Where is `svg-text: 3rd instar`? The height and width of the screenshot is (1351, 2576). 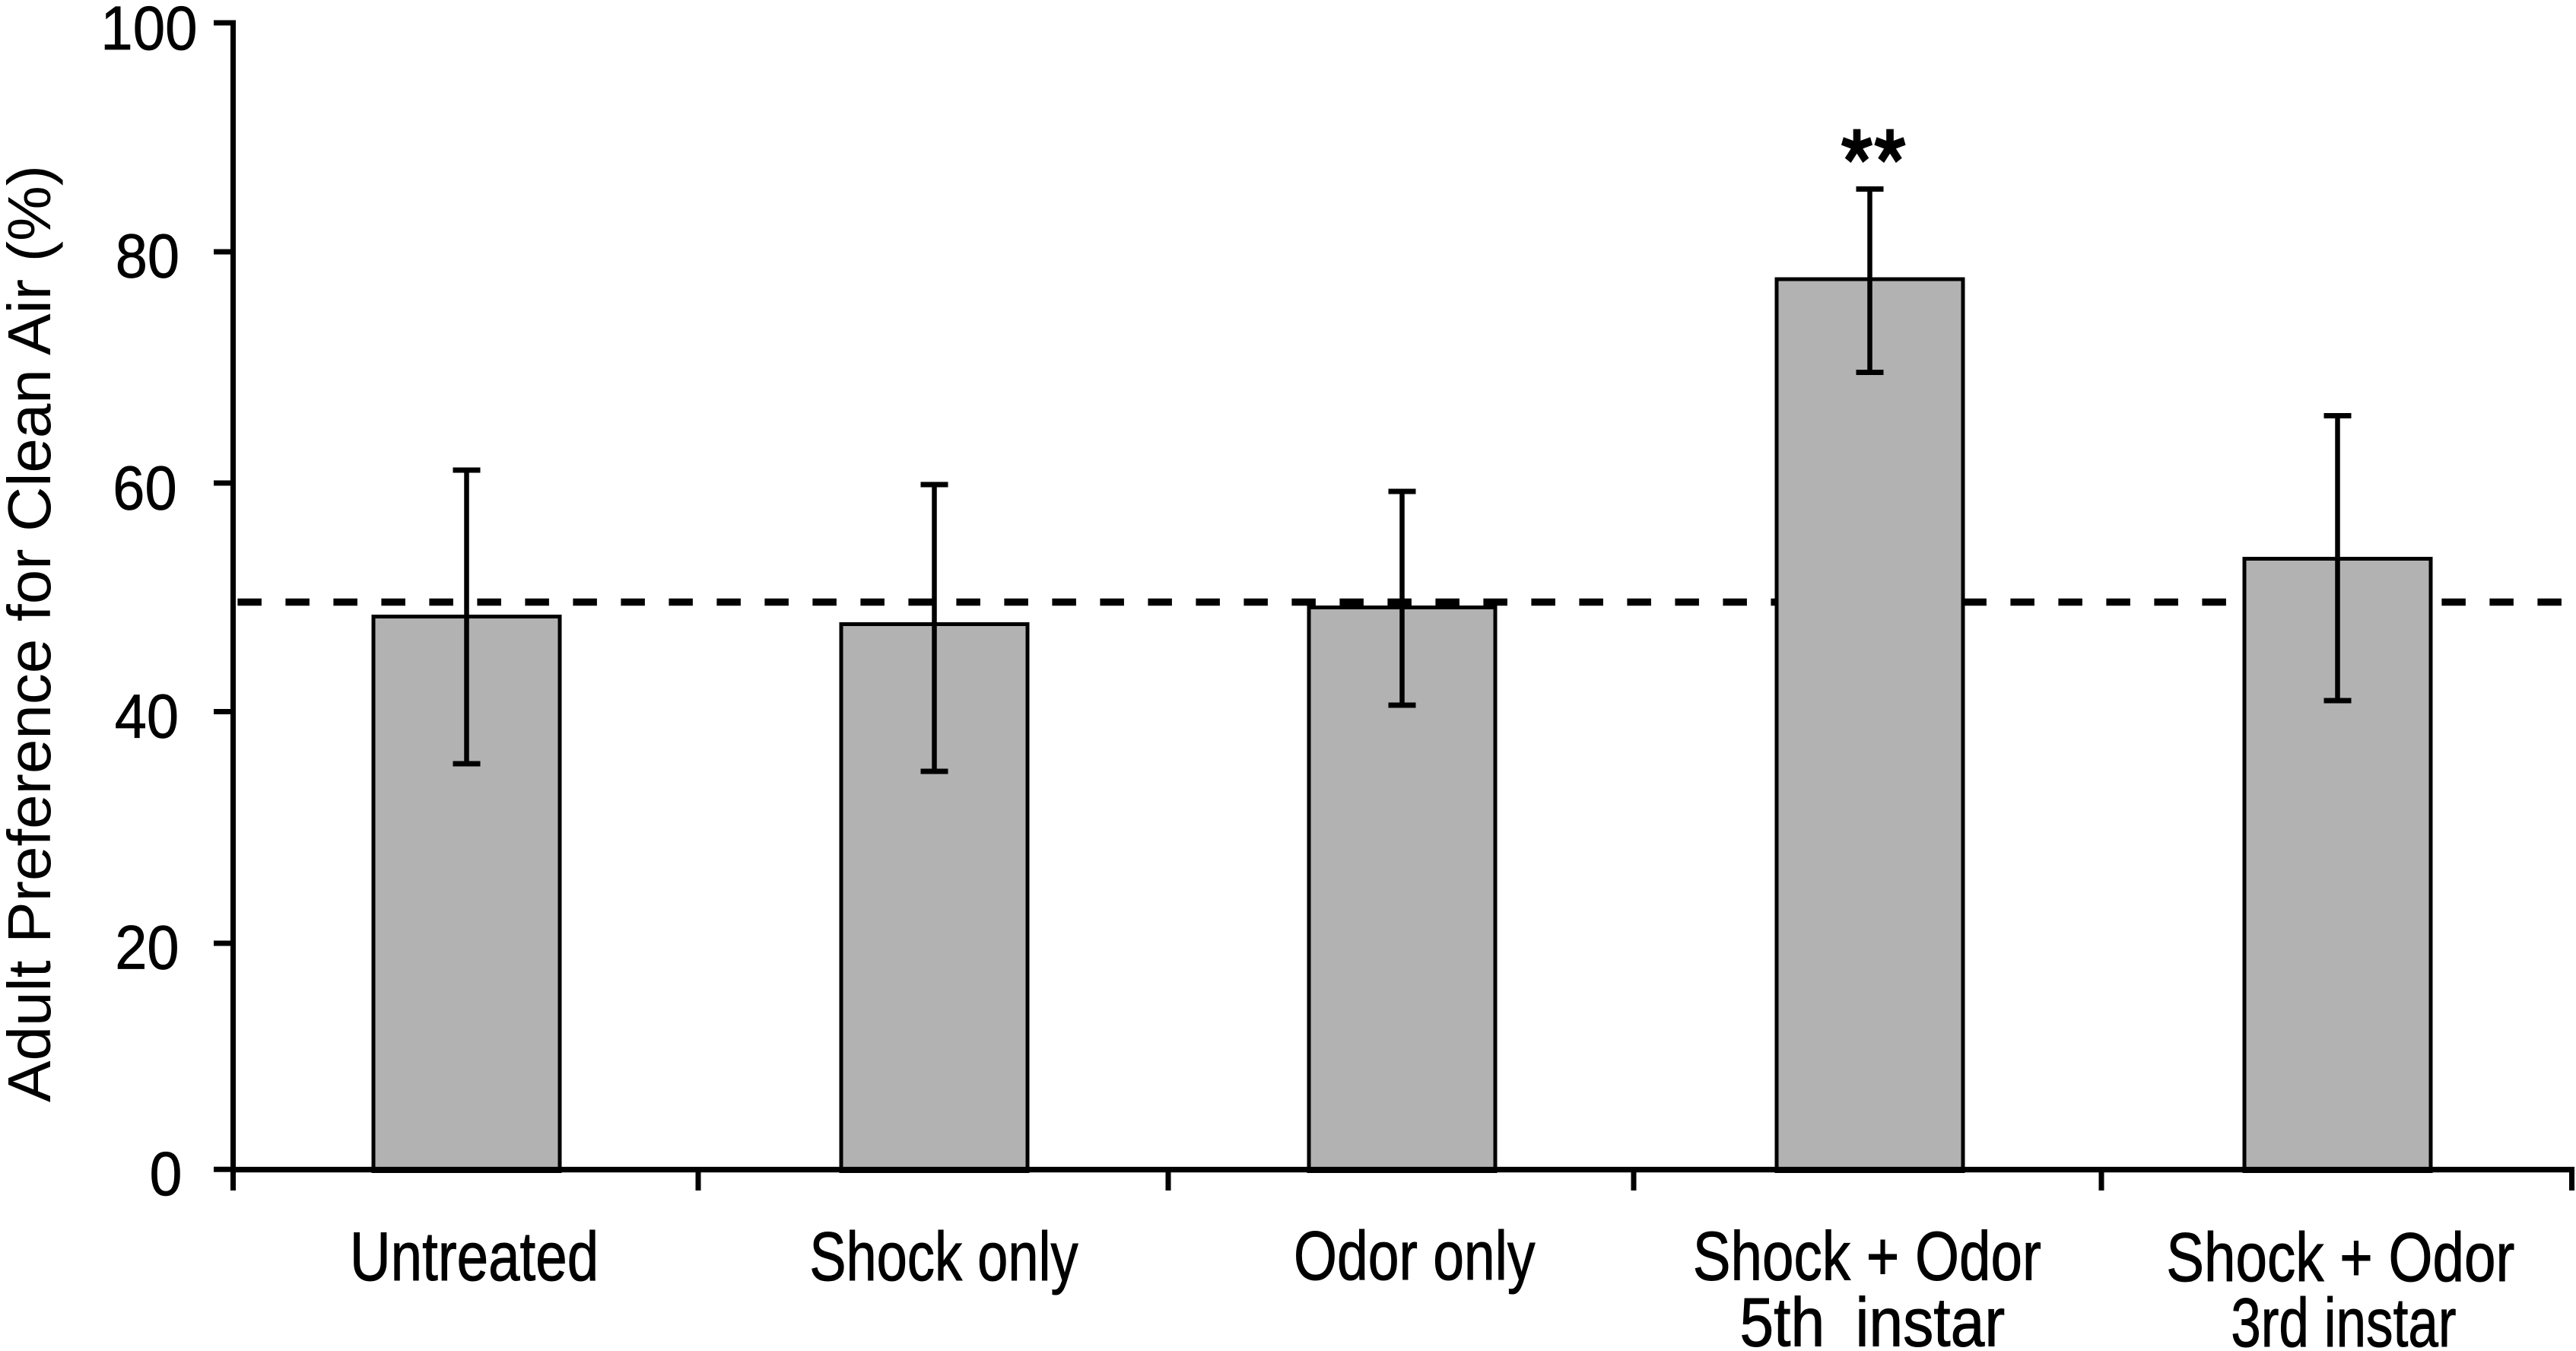
svg-text: 3rd instar is located at coordinates (2343, 1318).